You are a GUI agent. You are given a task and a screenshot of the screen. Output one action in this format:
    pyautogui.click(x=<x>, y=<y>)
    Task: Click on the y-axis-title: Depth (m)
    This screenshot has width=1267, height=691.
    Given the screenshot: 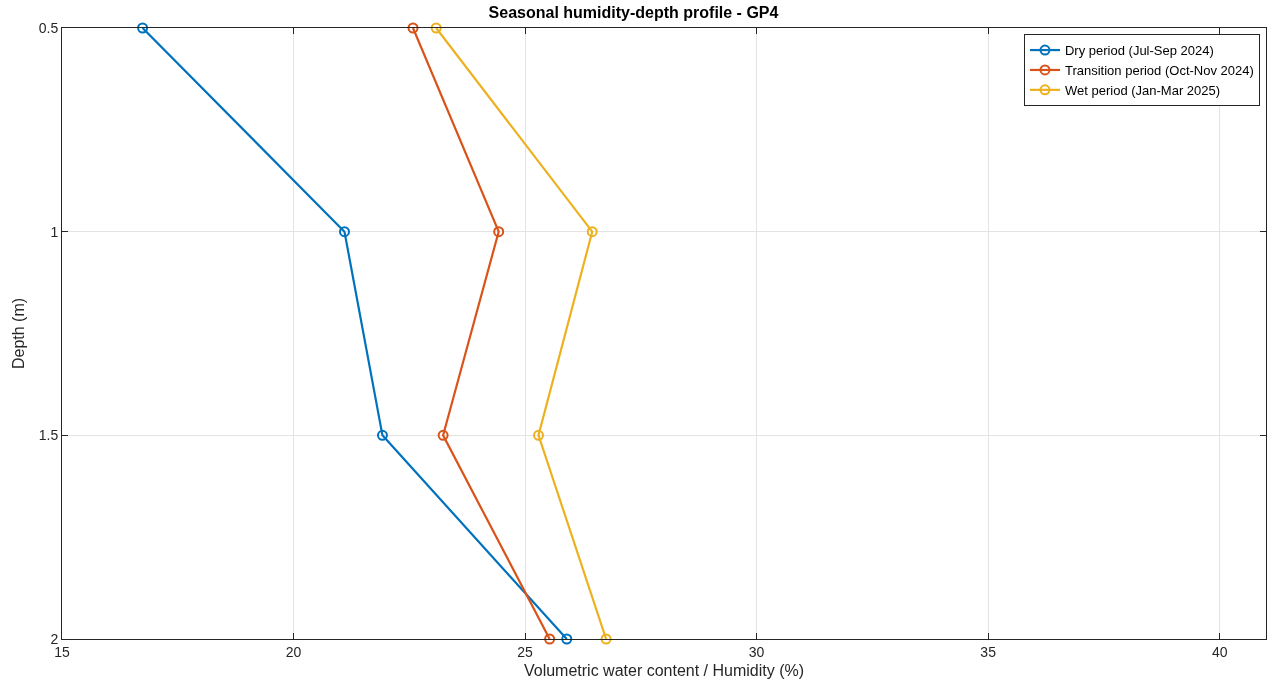 What is the action you would take?
    pyautogui.click(x=18, y=333)
    